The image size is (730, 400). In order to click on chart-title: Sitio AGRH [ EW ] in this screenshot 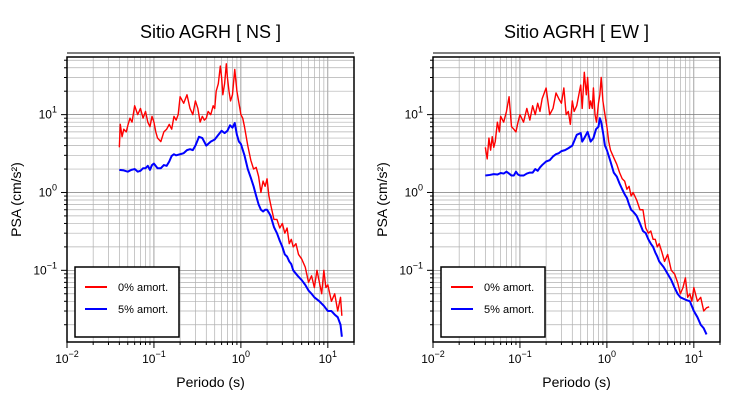, I will do `click(576, 32)`.